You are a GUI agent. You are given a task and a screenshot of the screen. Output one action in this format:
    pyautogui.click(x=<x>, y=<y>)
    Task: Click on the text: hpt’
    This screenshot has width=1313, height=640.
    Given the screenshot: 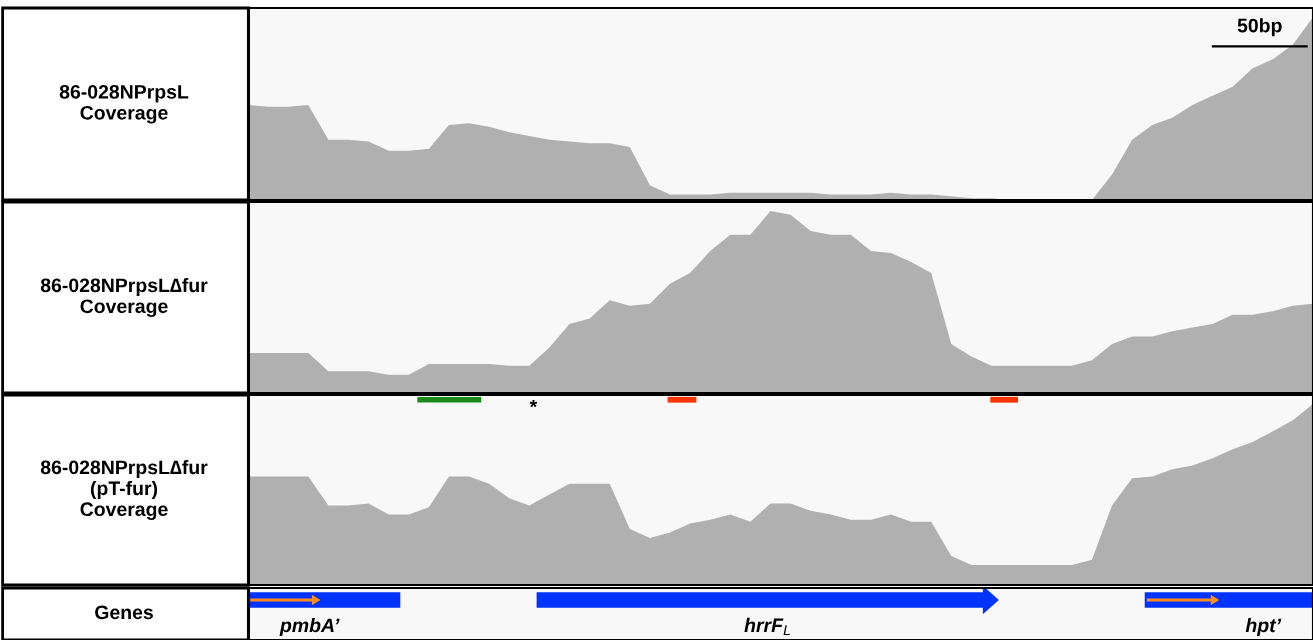 What is the action you would take?
    pyautogui.click(x=1263, y=627)
    